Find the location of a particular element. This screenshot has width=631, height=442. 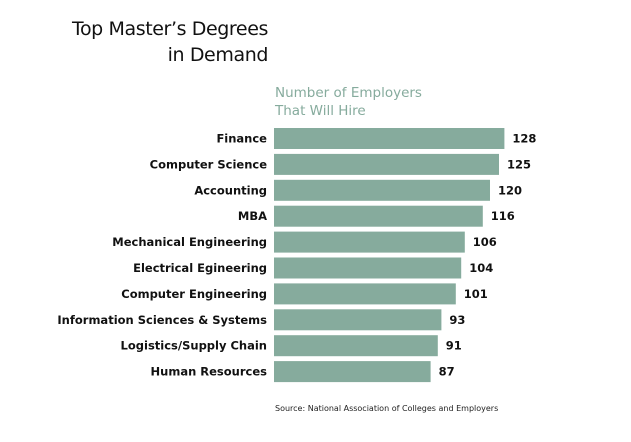

chart-subtitle: Number of Employers That Will Hire is located at coordinates (348, 102).